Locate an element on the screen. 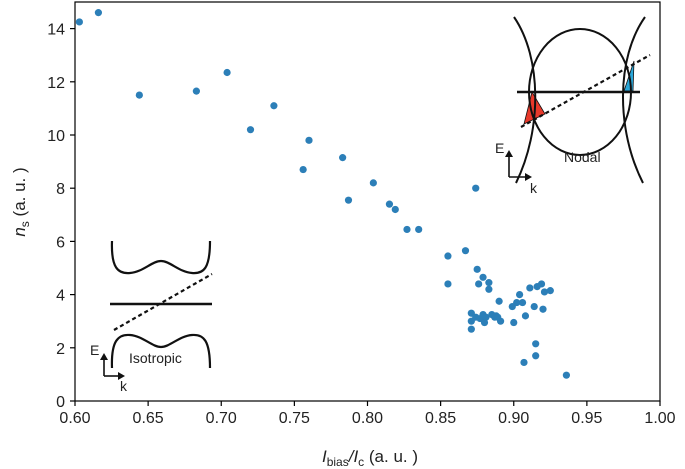 This screenshot has width=685, height=469. x-axis: 0.60 0.65 0.70 0.75 0.80 0.85 0.90 0.95 1.00 is located at coordinates (367, 414).